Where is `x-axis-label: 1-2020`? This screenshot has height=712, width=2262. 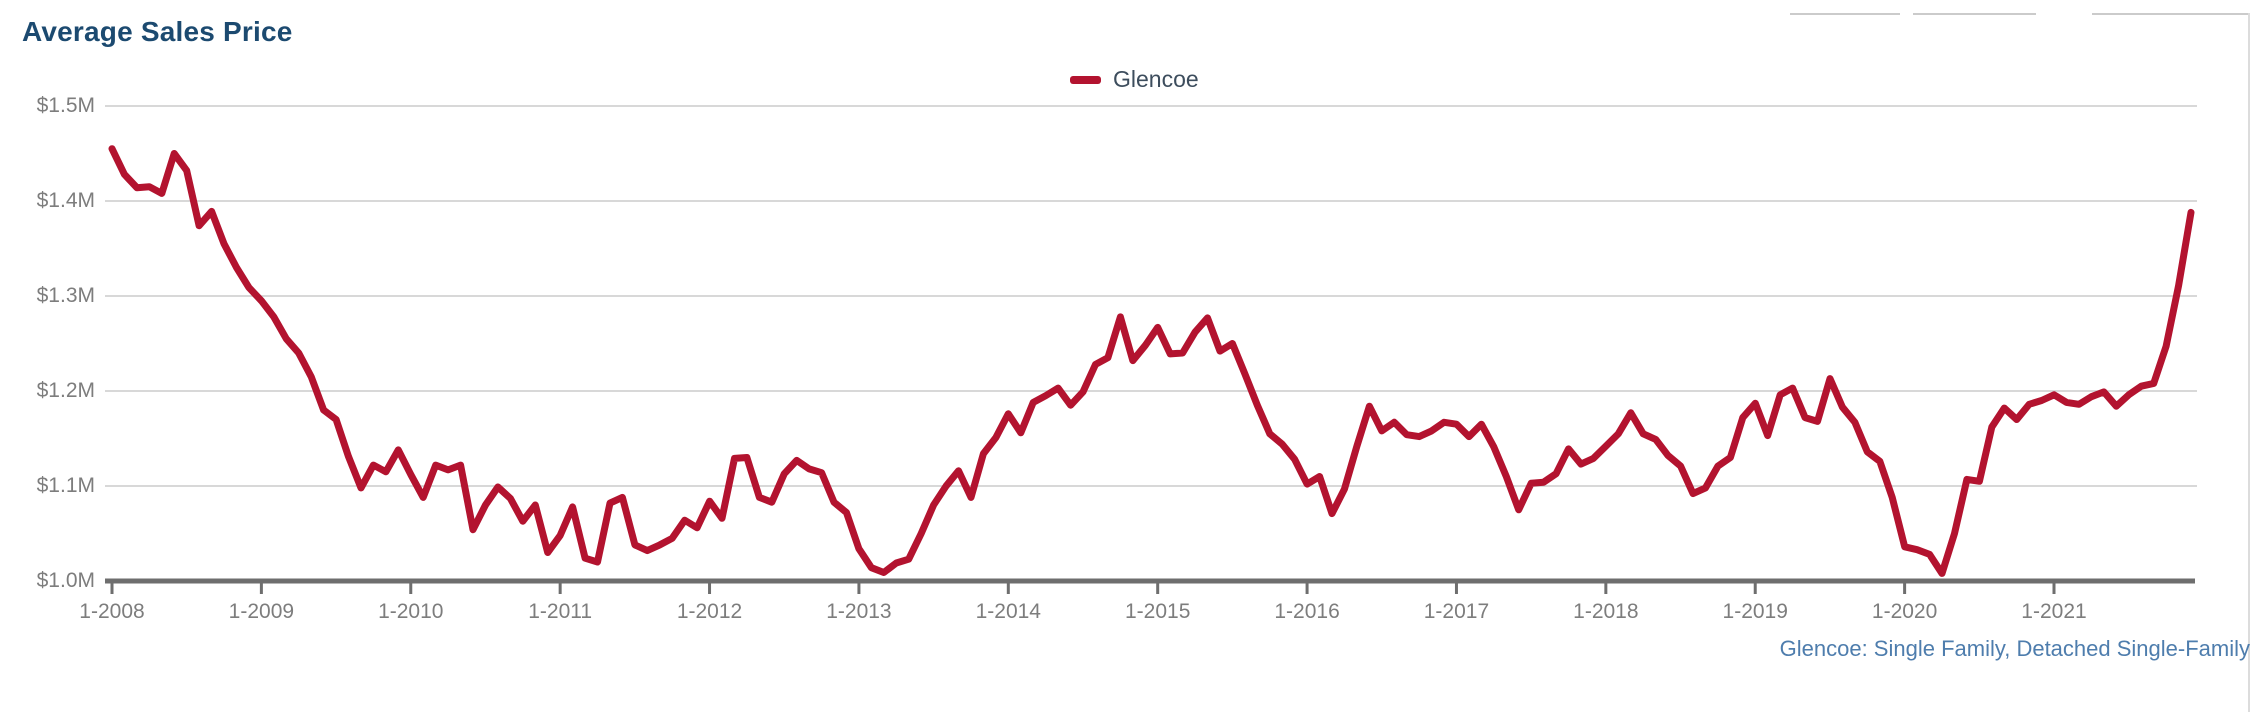 x-axis-label: 1-2020 is located at coordinates (1904, 611).